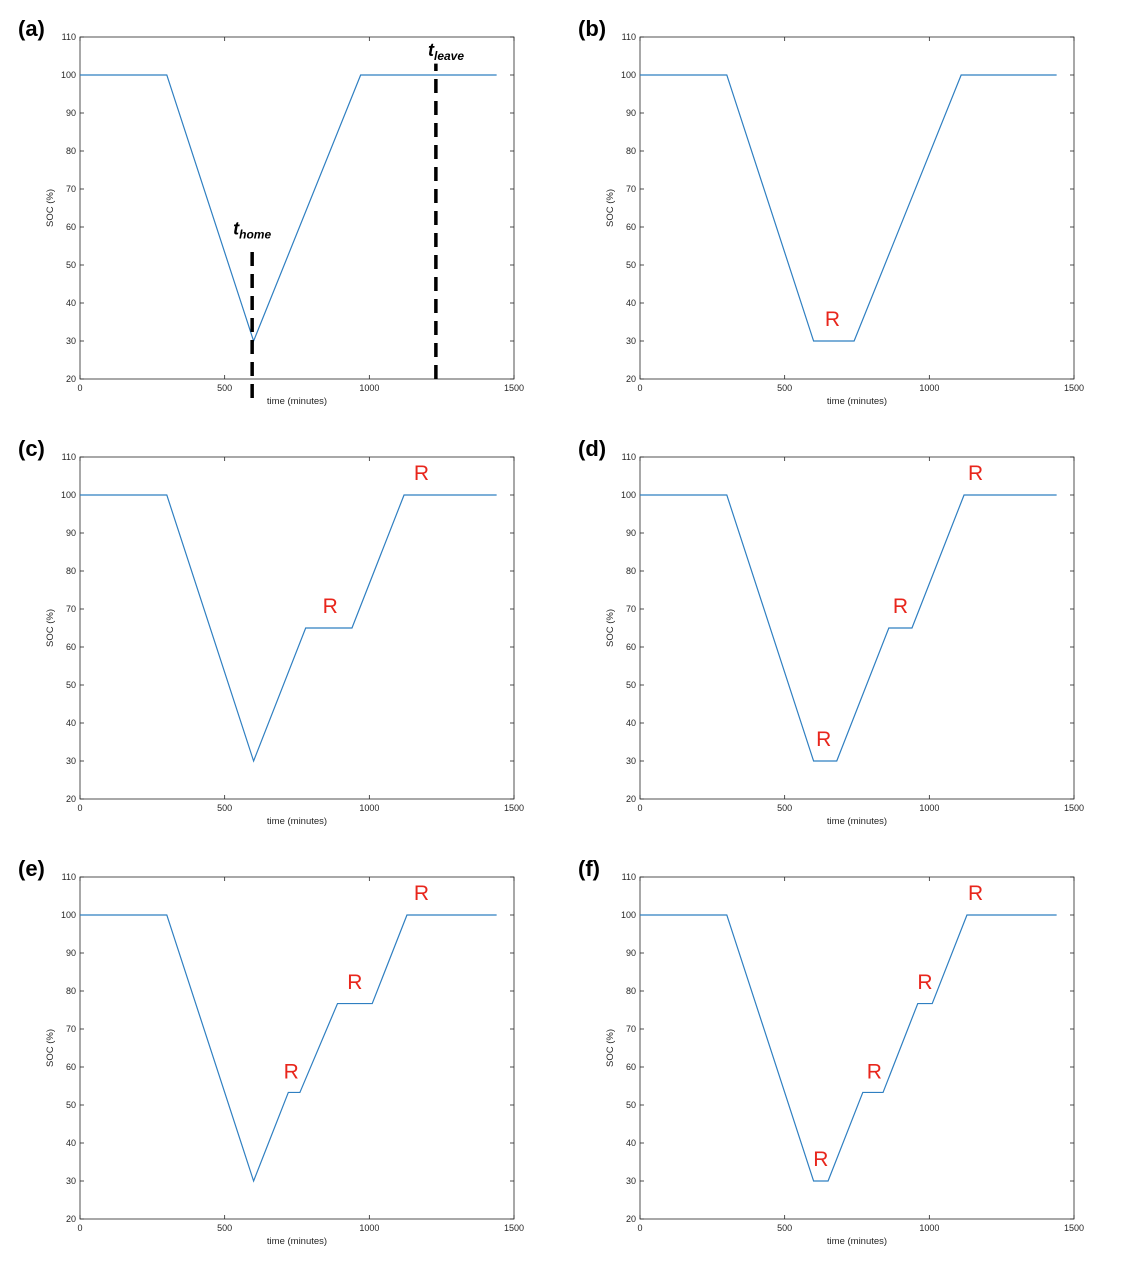 The image size is (1127, 1266). Describe the element at coordinates (31, 868) in the screenshot. I see `panel-letter: (e)` at that location.